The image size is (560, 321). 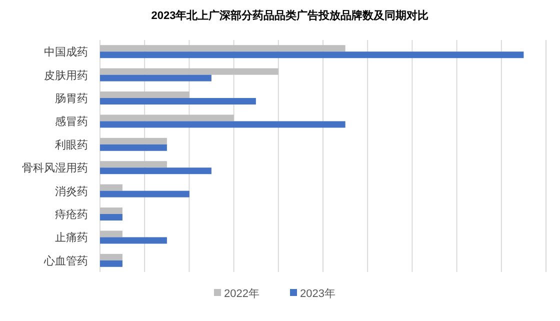 What do you see at coordinates (71, 145) in the screenshot?
I see `y-tick-label: 利眼药` at bounding box center [71, 145].